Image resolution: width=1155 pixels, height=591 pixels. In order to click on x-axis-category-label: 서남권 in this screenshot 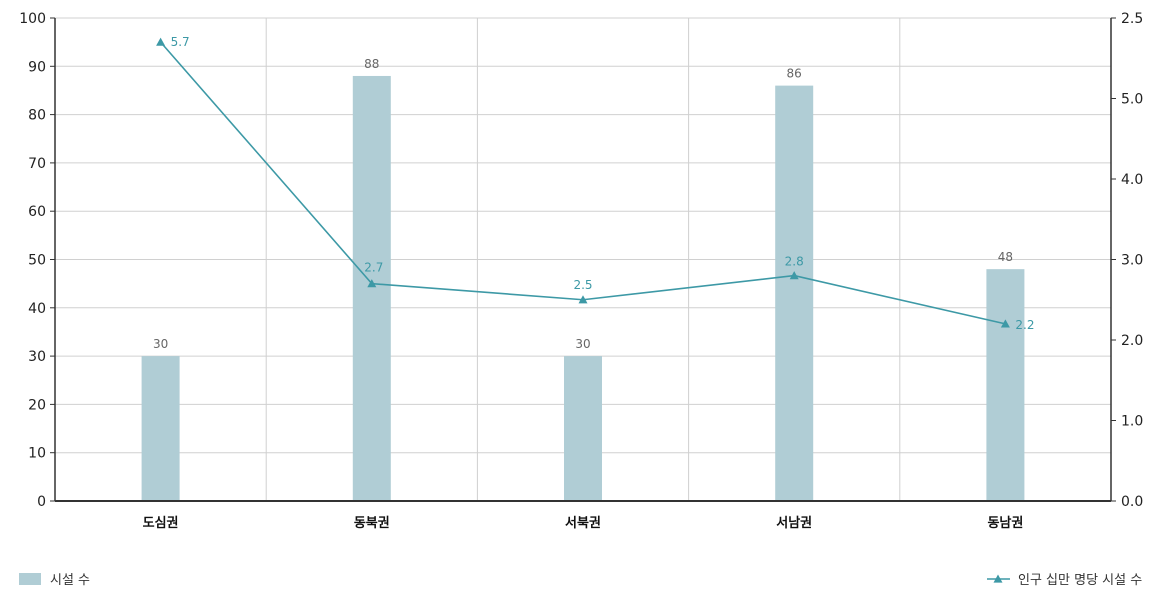, I will do `click(794, 523)`.